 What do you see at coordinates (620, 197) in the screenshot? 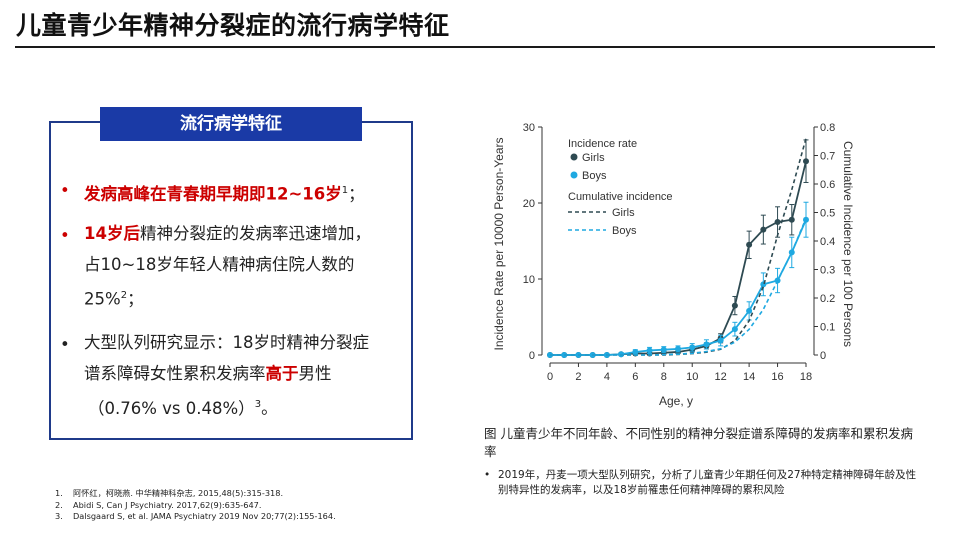
I see `legend-cumulative-title: Cumulative incidence` at bounding box center [620, 197].